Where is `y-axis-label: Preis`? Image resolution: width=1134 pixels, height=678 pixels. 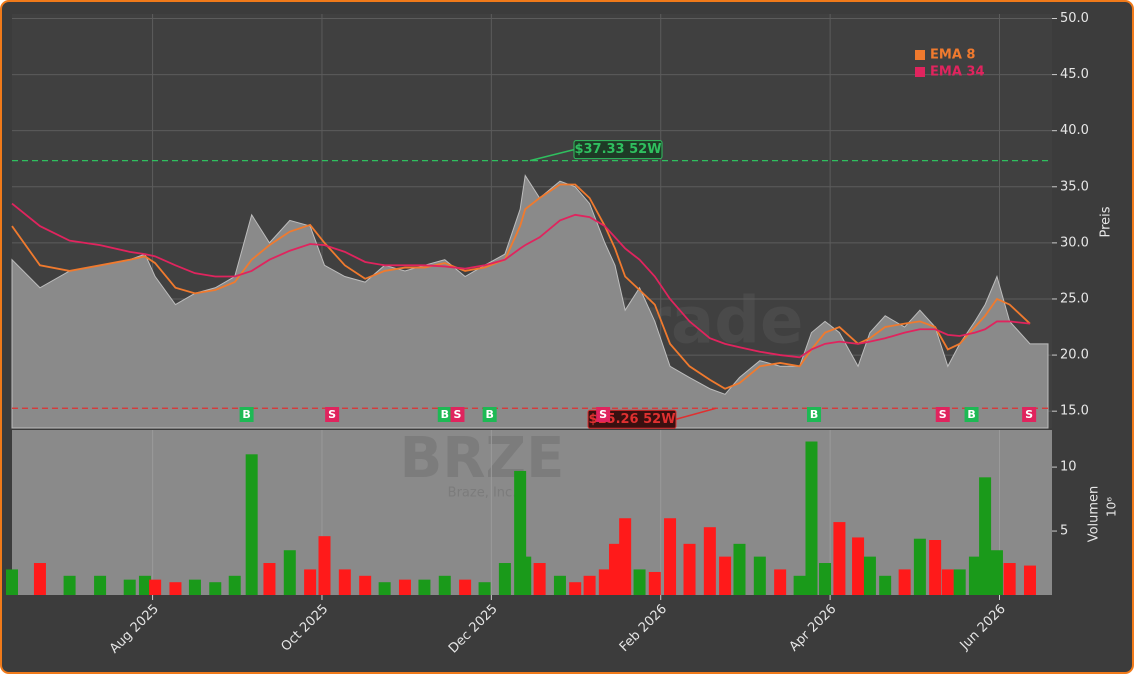 y-axis-label: Preis is located at coordinates (1106, 221).